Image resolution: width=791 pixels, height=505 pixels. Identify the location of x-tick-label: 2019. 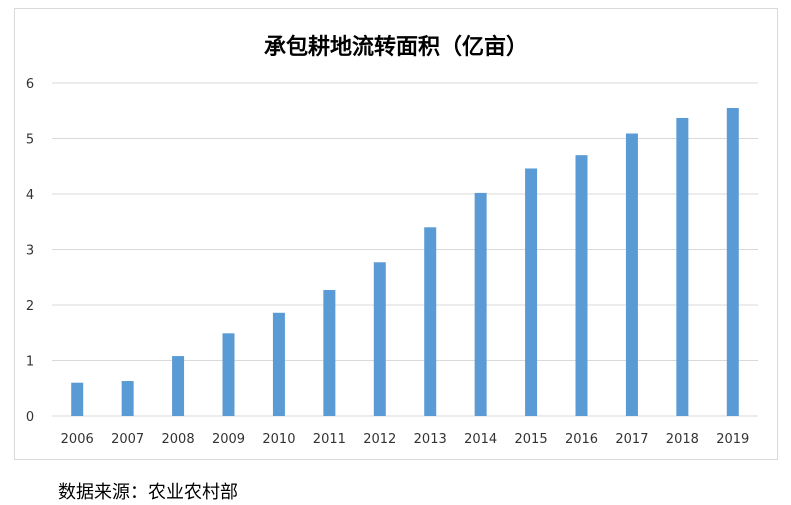
(732, 439).